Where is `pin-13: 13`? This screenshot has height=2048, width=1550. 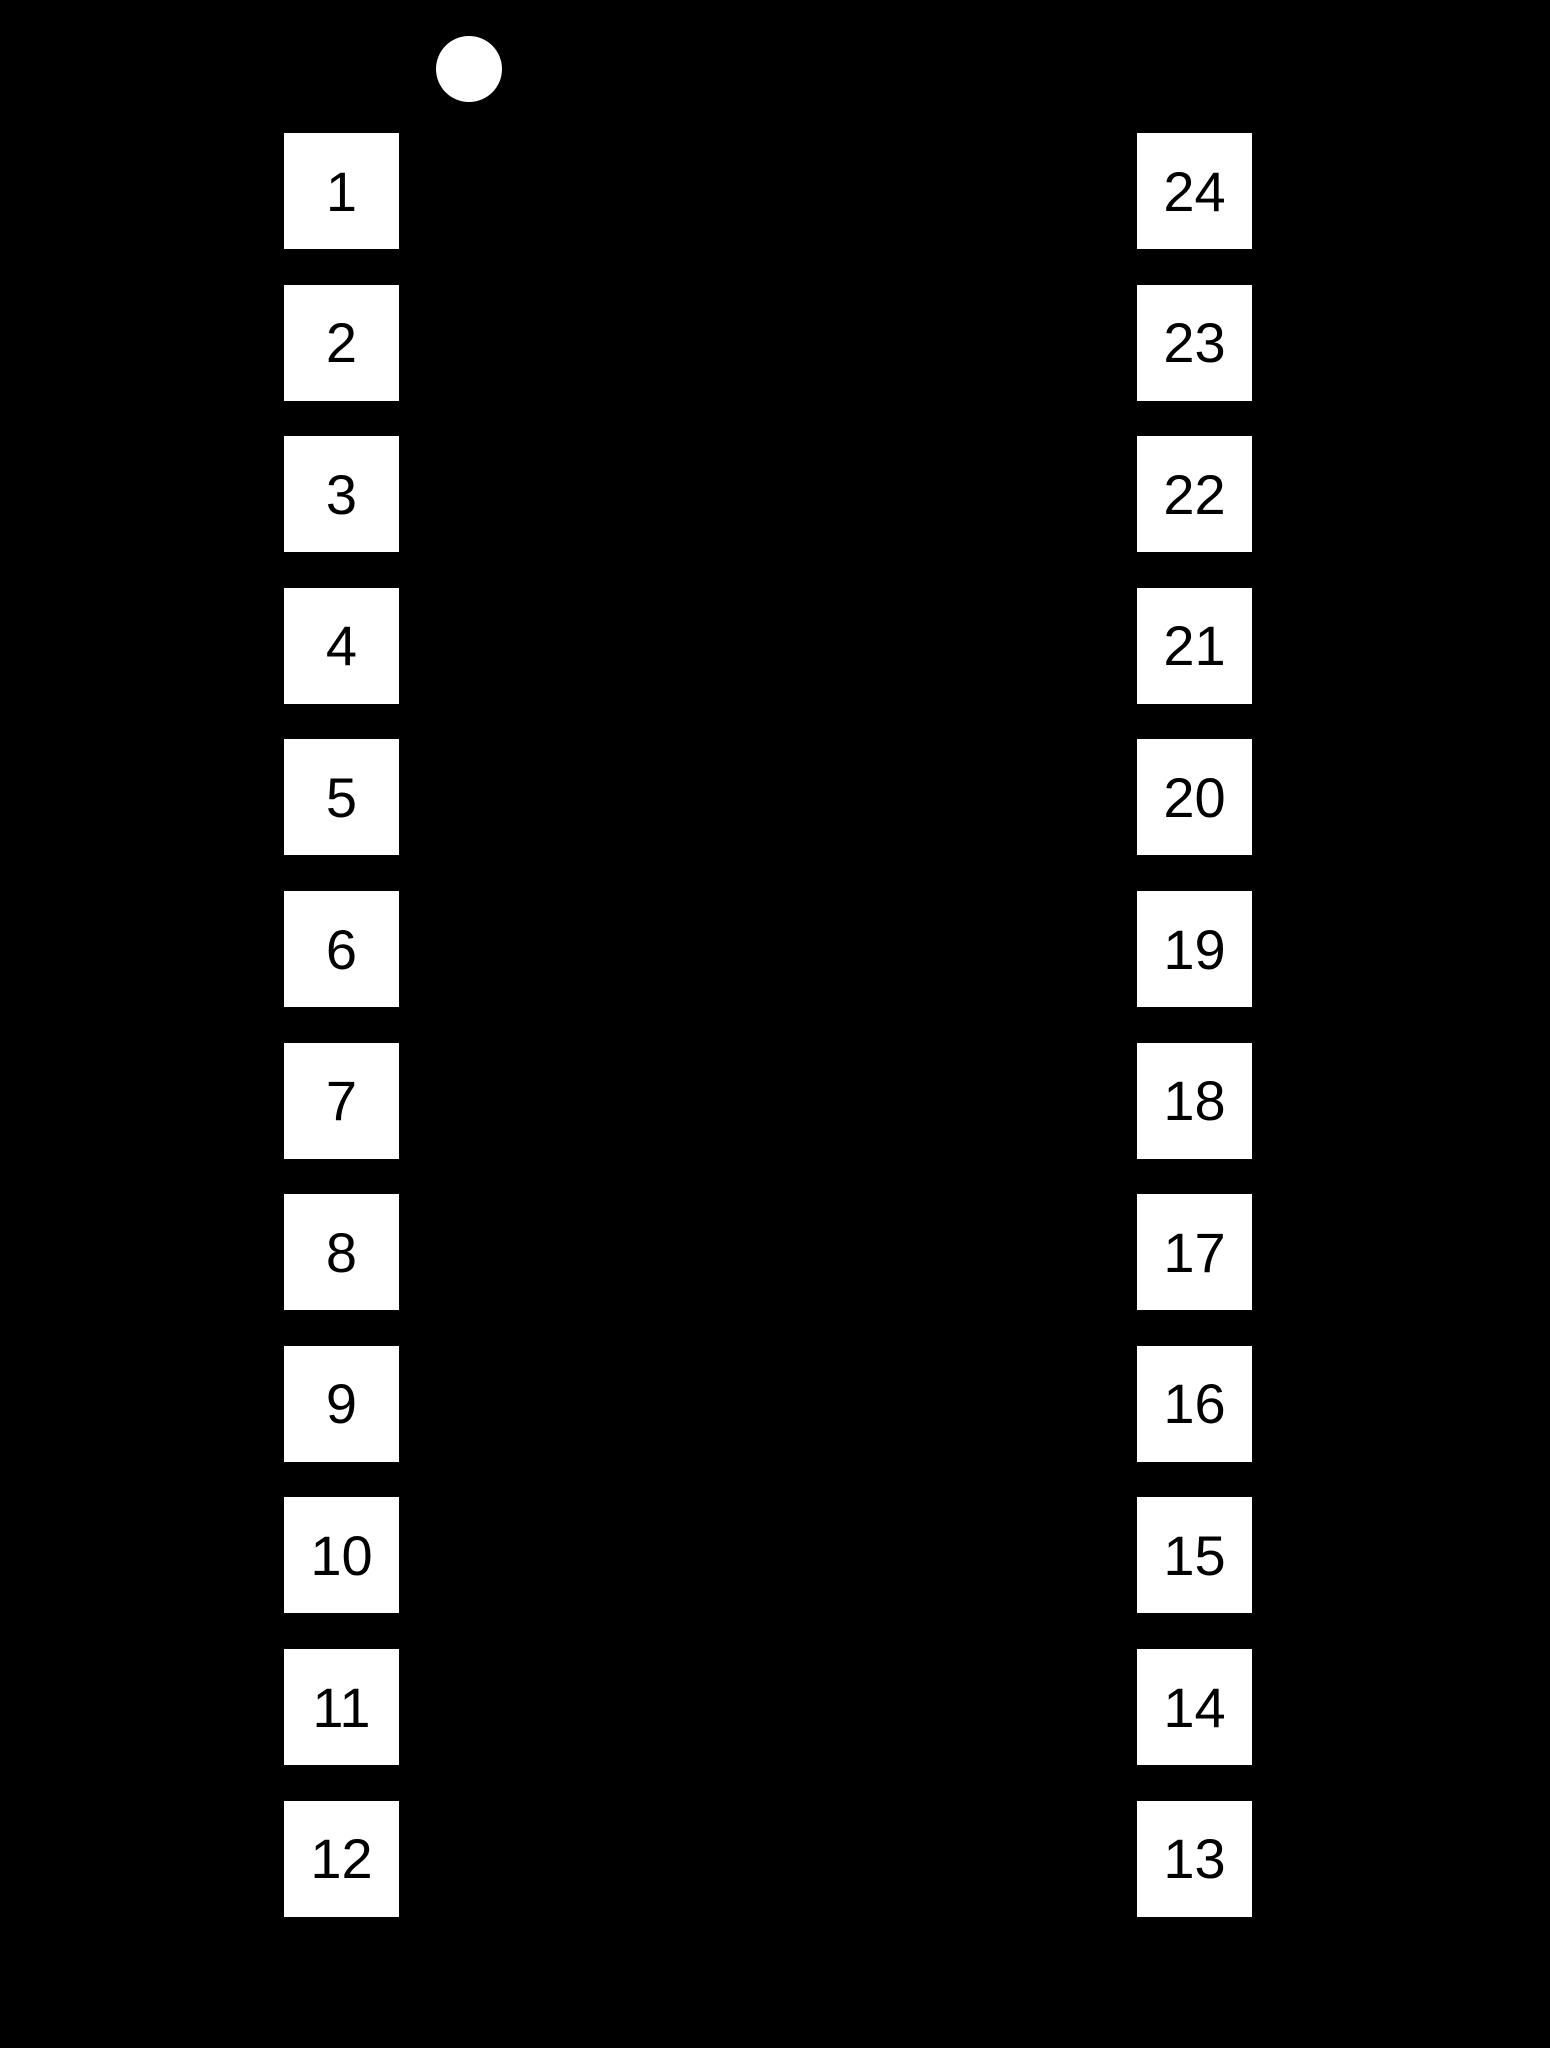
pin-13: 13 is located at coordinates (1194, 1858).